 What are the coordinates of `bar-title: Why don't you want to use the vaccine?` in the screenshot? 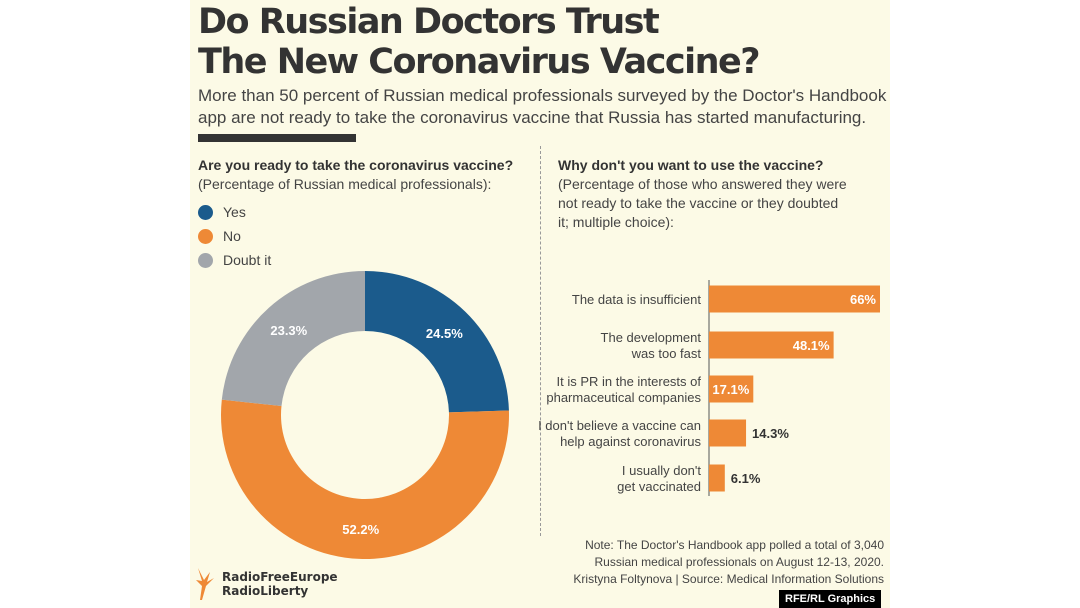 It's located at (691, 165).